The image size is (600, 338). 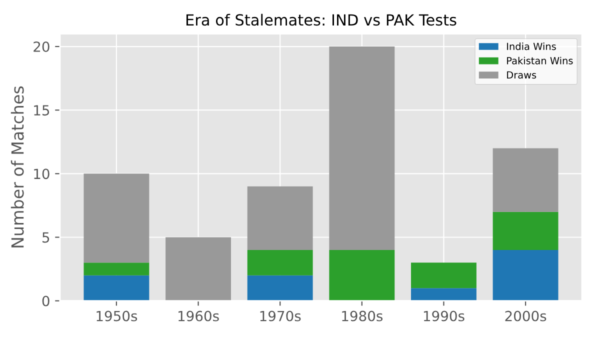 What do you see at coordinates (198, 316) in the screenshot?
I see `x-tick-label: 1960s` at bounding box center [198, 316].